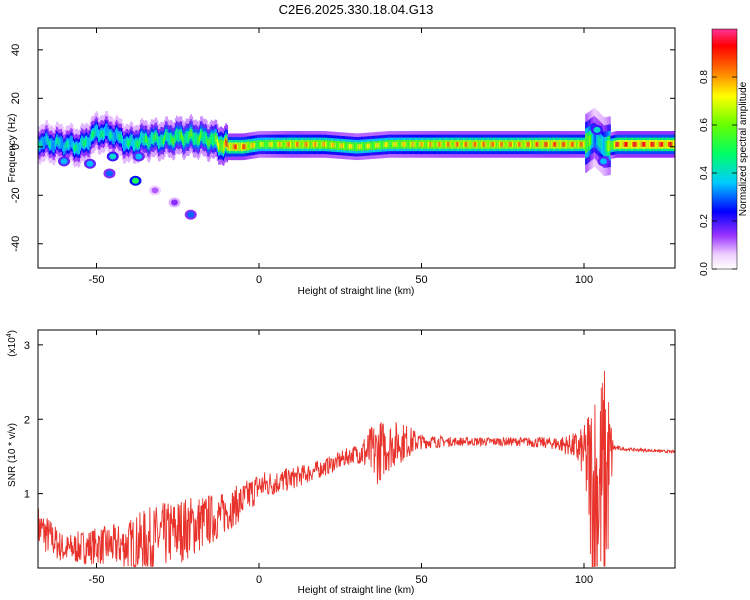 The height and width of the screenshot is (600, 750). What do you see at coordinates (12, 347) in the screenshot?
I see `snr-y-multiplier-base: (x10` at bounding box center [12, 347].